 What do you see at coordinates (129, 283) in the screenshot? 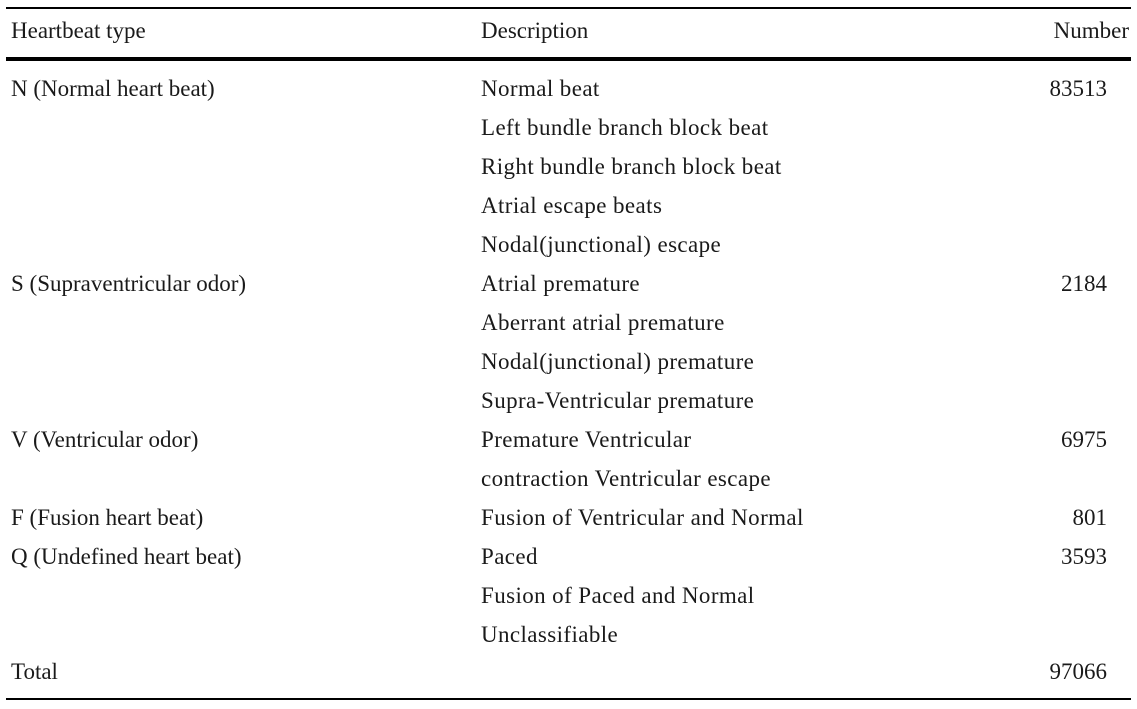
I see `type-cell-s: S (Supraventricular odor)` at bounding box center [129, 283].